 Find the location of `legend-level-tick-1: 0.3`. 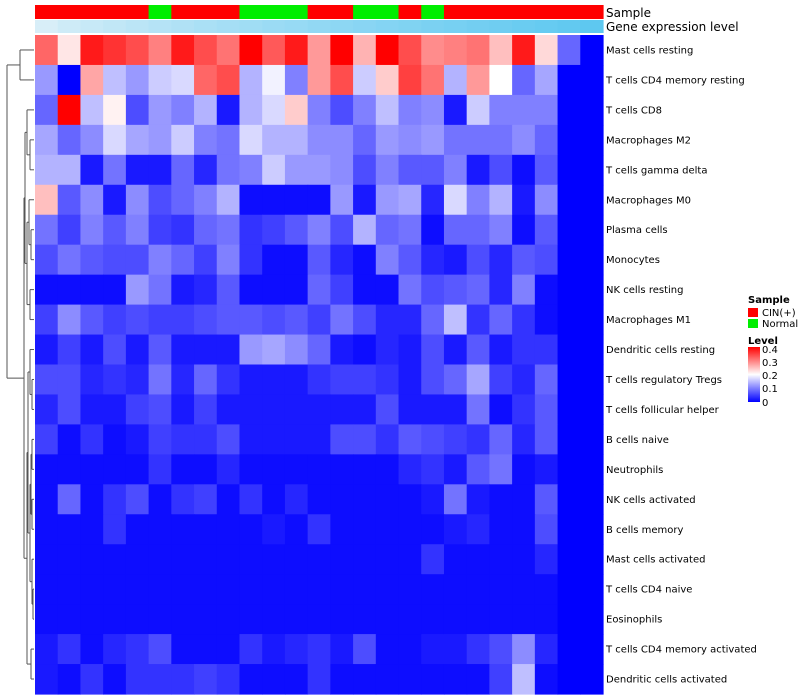

legend-level-tick-1: 0.3 is located at coordinates (770, 363).